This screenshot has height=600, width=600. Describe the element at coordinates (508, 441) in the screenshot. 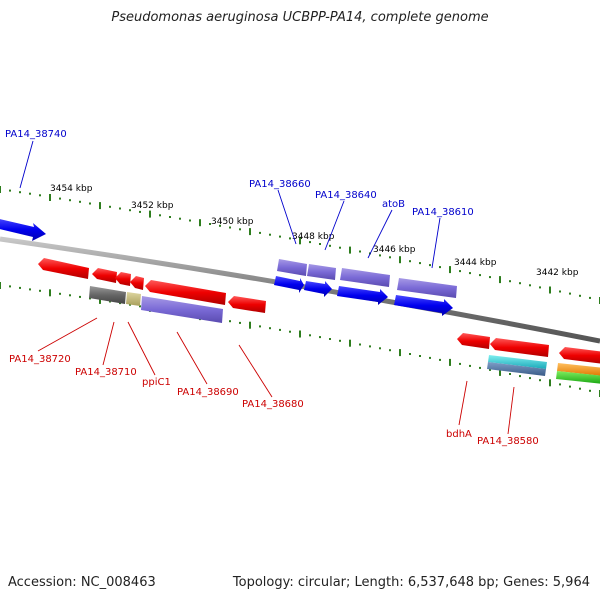

I see `label-PA14_38580: PA14_38580` at that location.